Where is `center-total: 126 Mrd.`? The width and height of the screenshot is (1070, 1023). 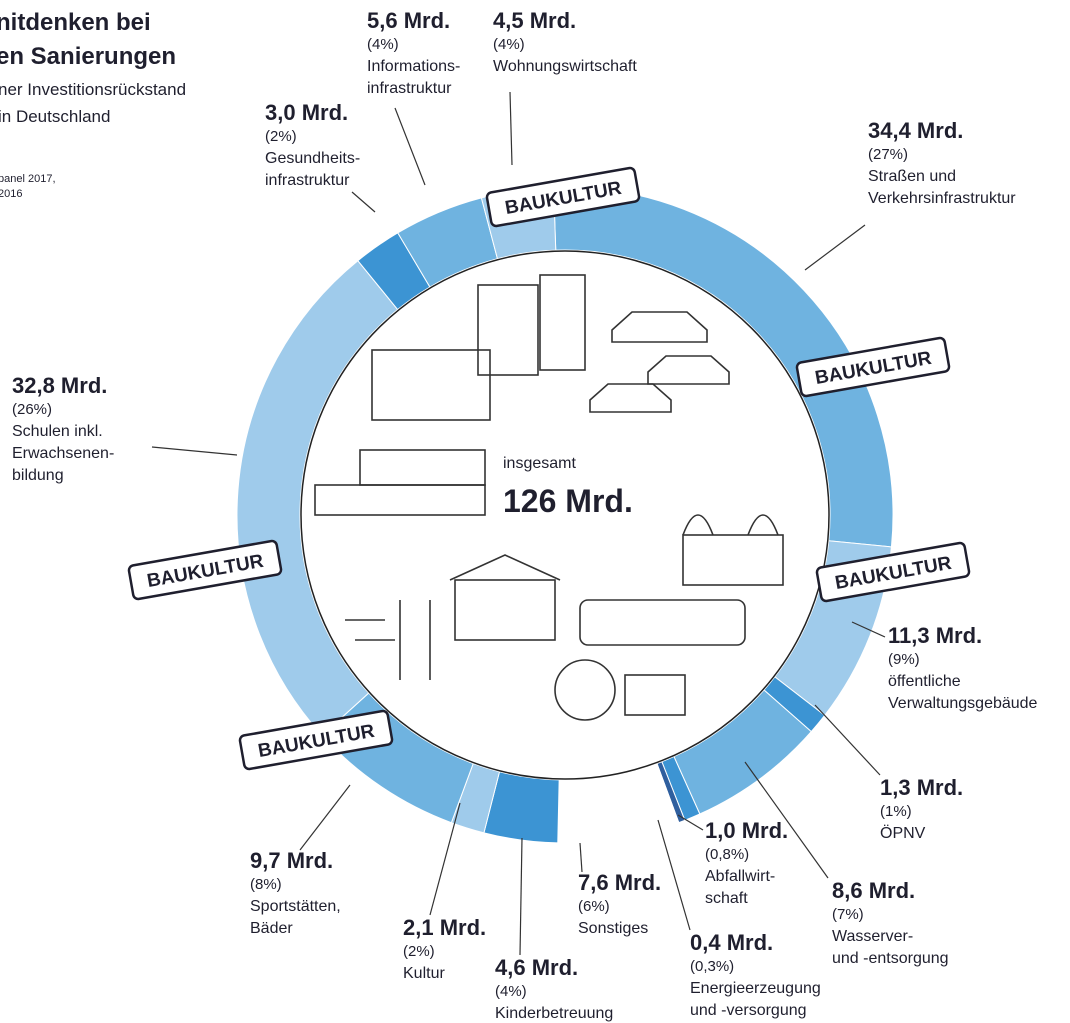 center-total: 126 Mrd. is located at coordinates (568, 501).